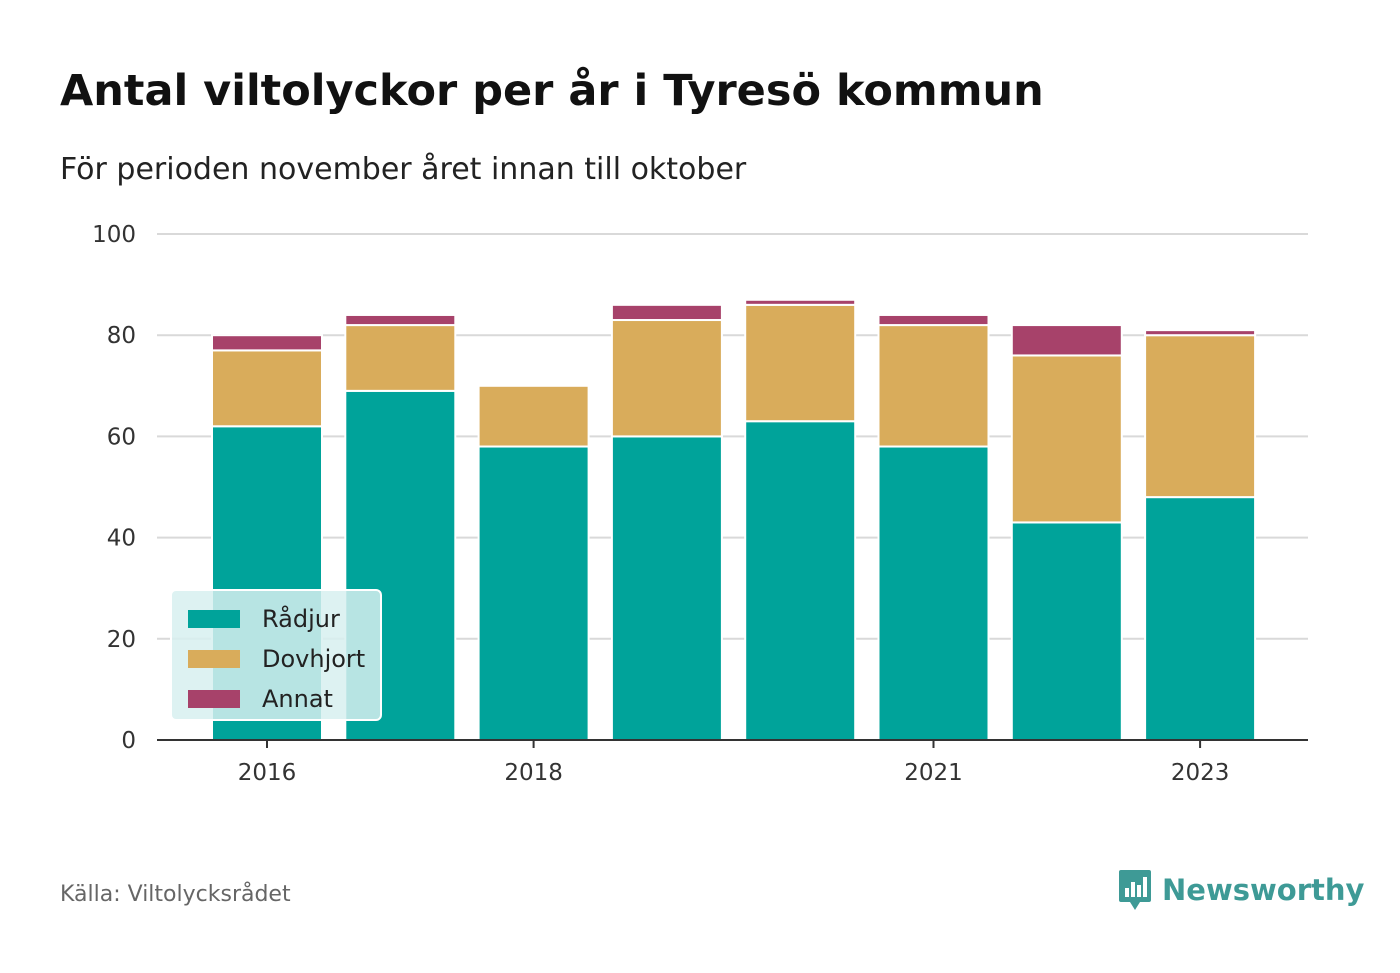 The width and height of the screenshot is (1400, 973). Describe the element at coordinates (175, 894) in the screenshot. I see `source-note: Källa: Viltolycksrådet` at that location.